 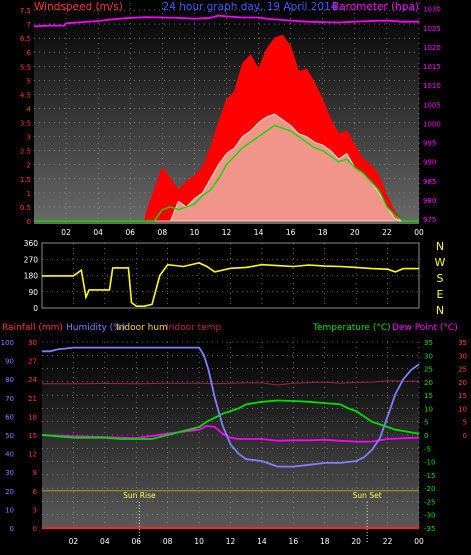 I want to click on rain-tick-label: 24, so click(x=32, y=380).